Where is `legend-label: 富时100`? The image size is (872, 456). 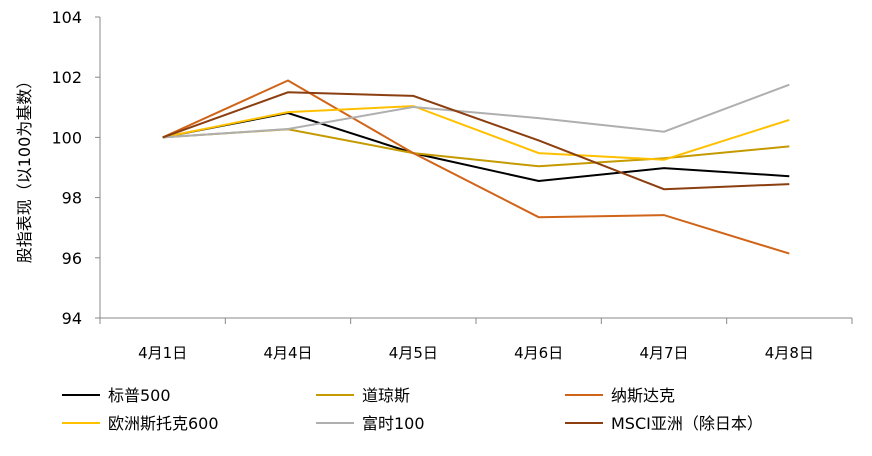 legend-label: 富时100 is located at coordinates (393, 423).